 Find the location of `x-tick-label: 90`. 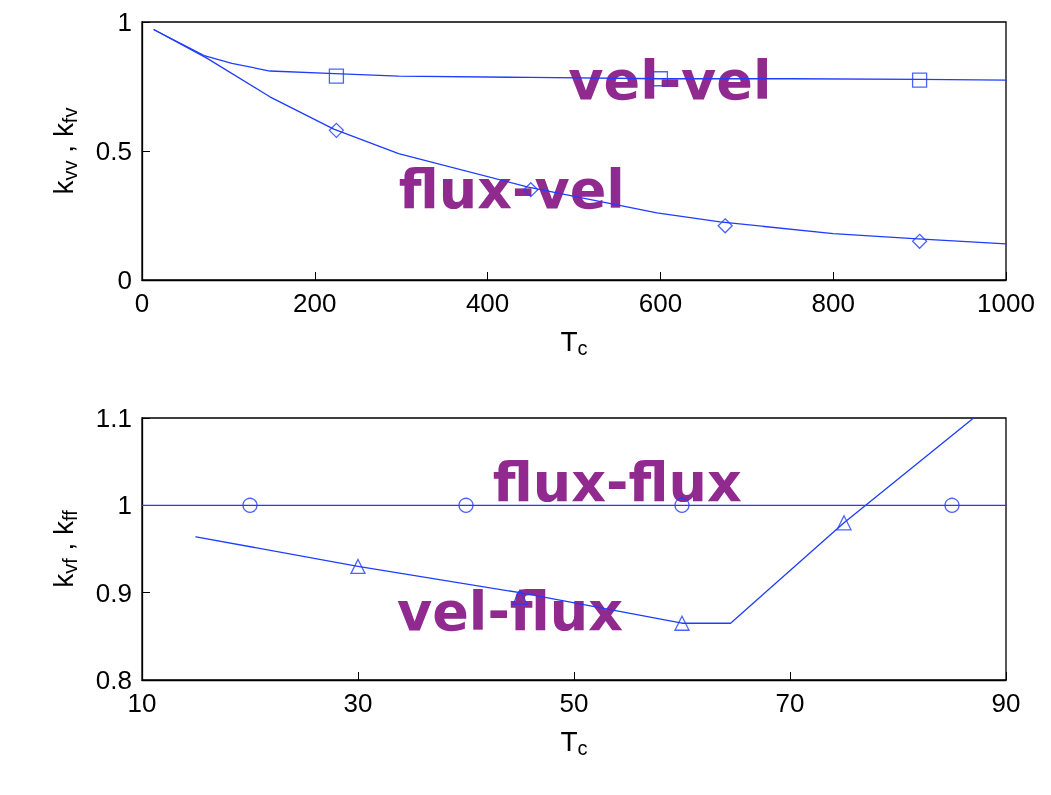

x-tick-label: 90 is located at coordinates (1006, 703).